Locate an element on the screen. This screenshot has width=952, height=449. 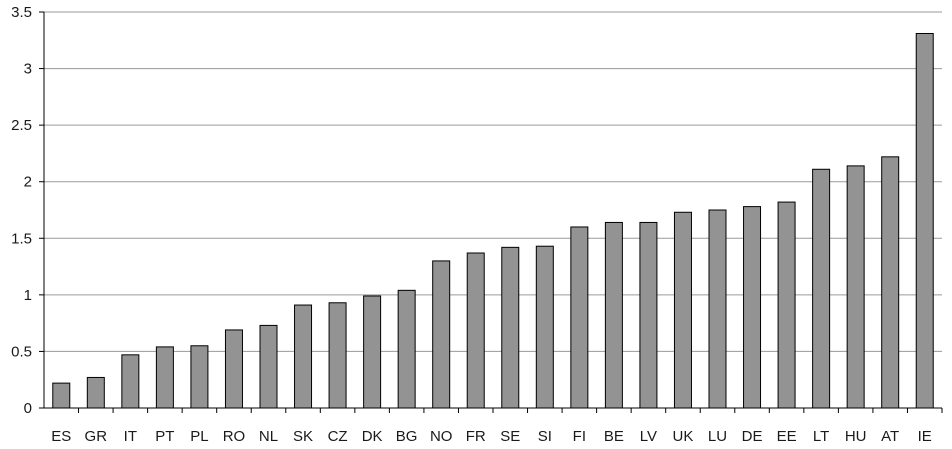
x-tick-label-at: AT is located at coordinates (890, 436).